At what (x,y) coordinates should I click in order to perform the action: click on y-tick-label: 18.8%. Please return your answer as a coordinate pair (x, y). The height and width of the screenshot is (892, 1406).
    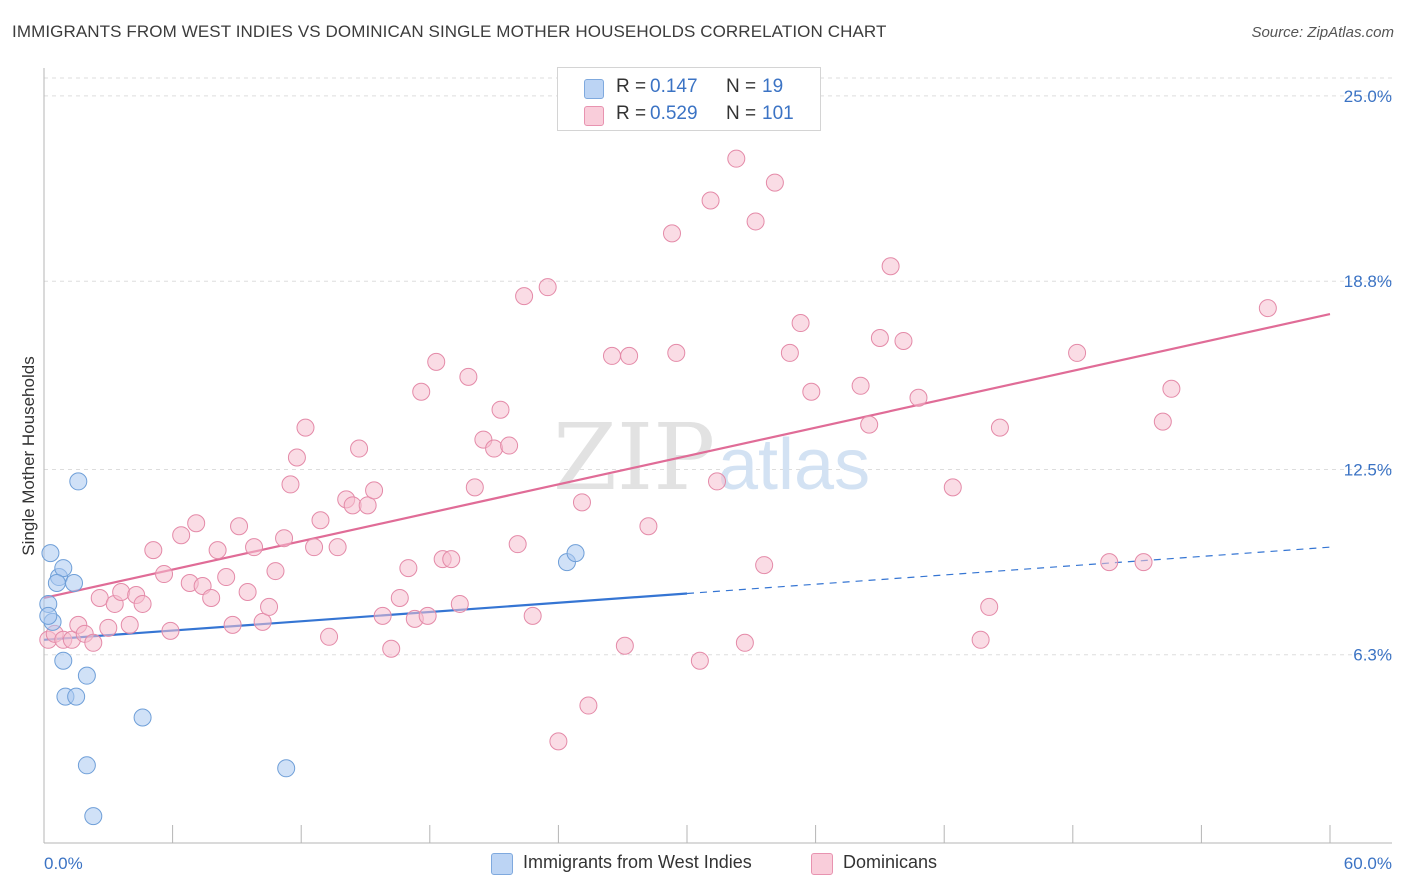
    Looking at the image, I should click on (1368, 281).